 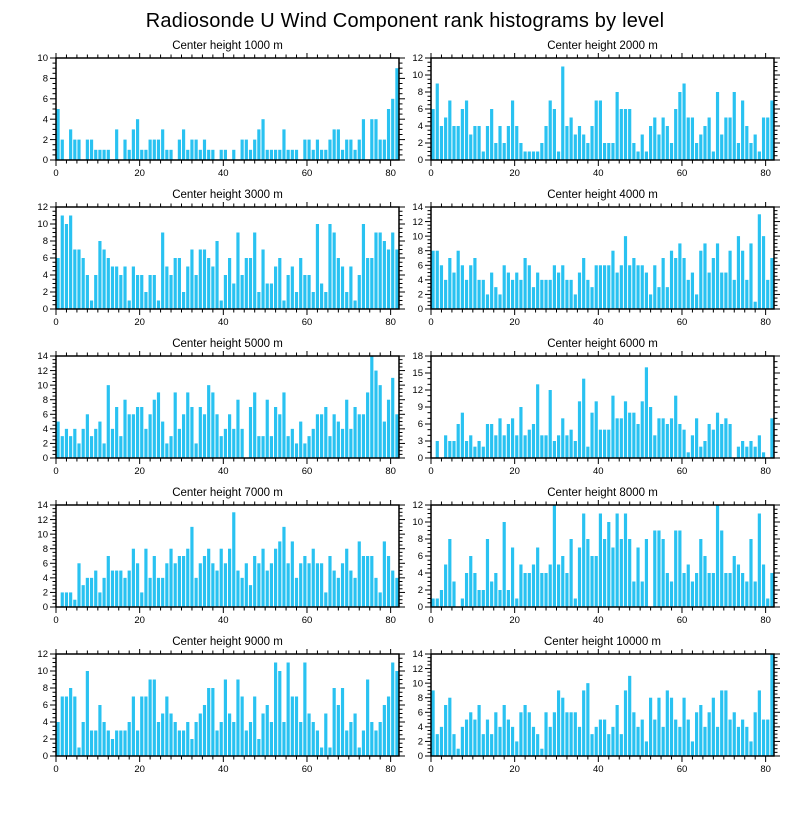 I want to click on tick-label: 40, so click(x=598, y=173).